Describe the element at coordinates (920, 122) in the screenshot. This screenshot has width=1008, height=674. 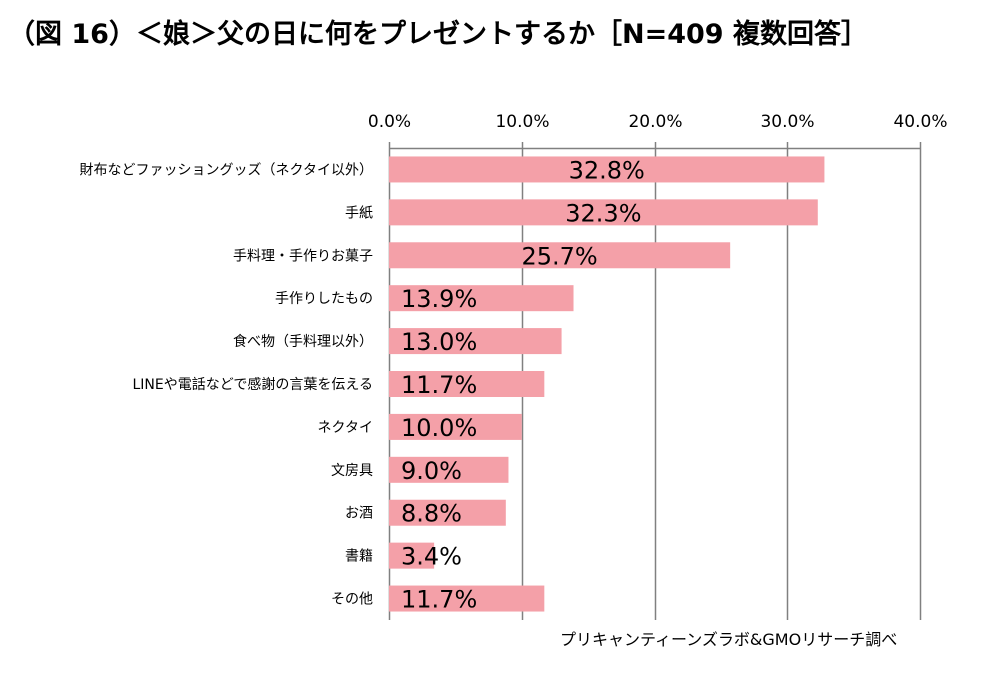
I see `x-tick-label: 40.0%` at that location.